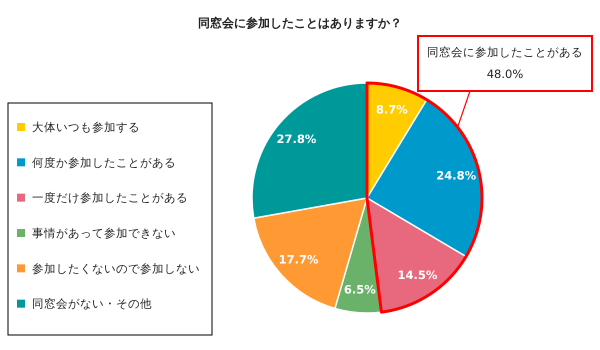 This screenshot has height=350, width=600. Describe the element at coordinates (418, 275) in the screenshot. I see `data-label: 14.5%` at that location.